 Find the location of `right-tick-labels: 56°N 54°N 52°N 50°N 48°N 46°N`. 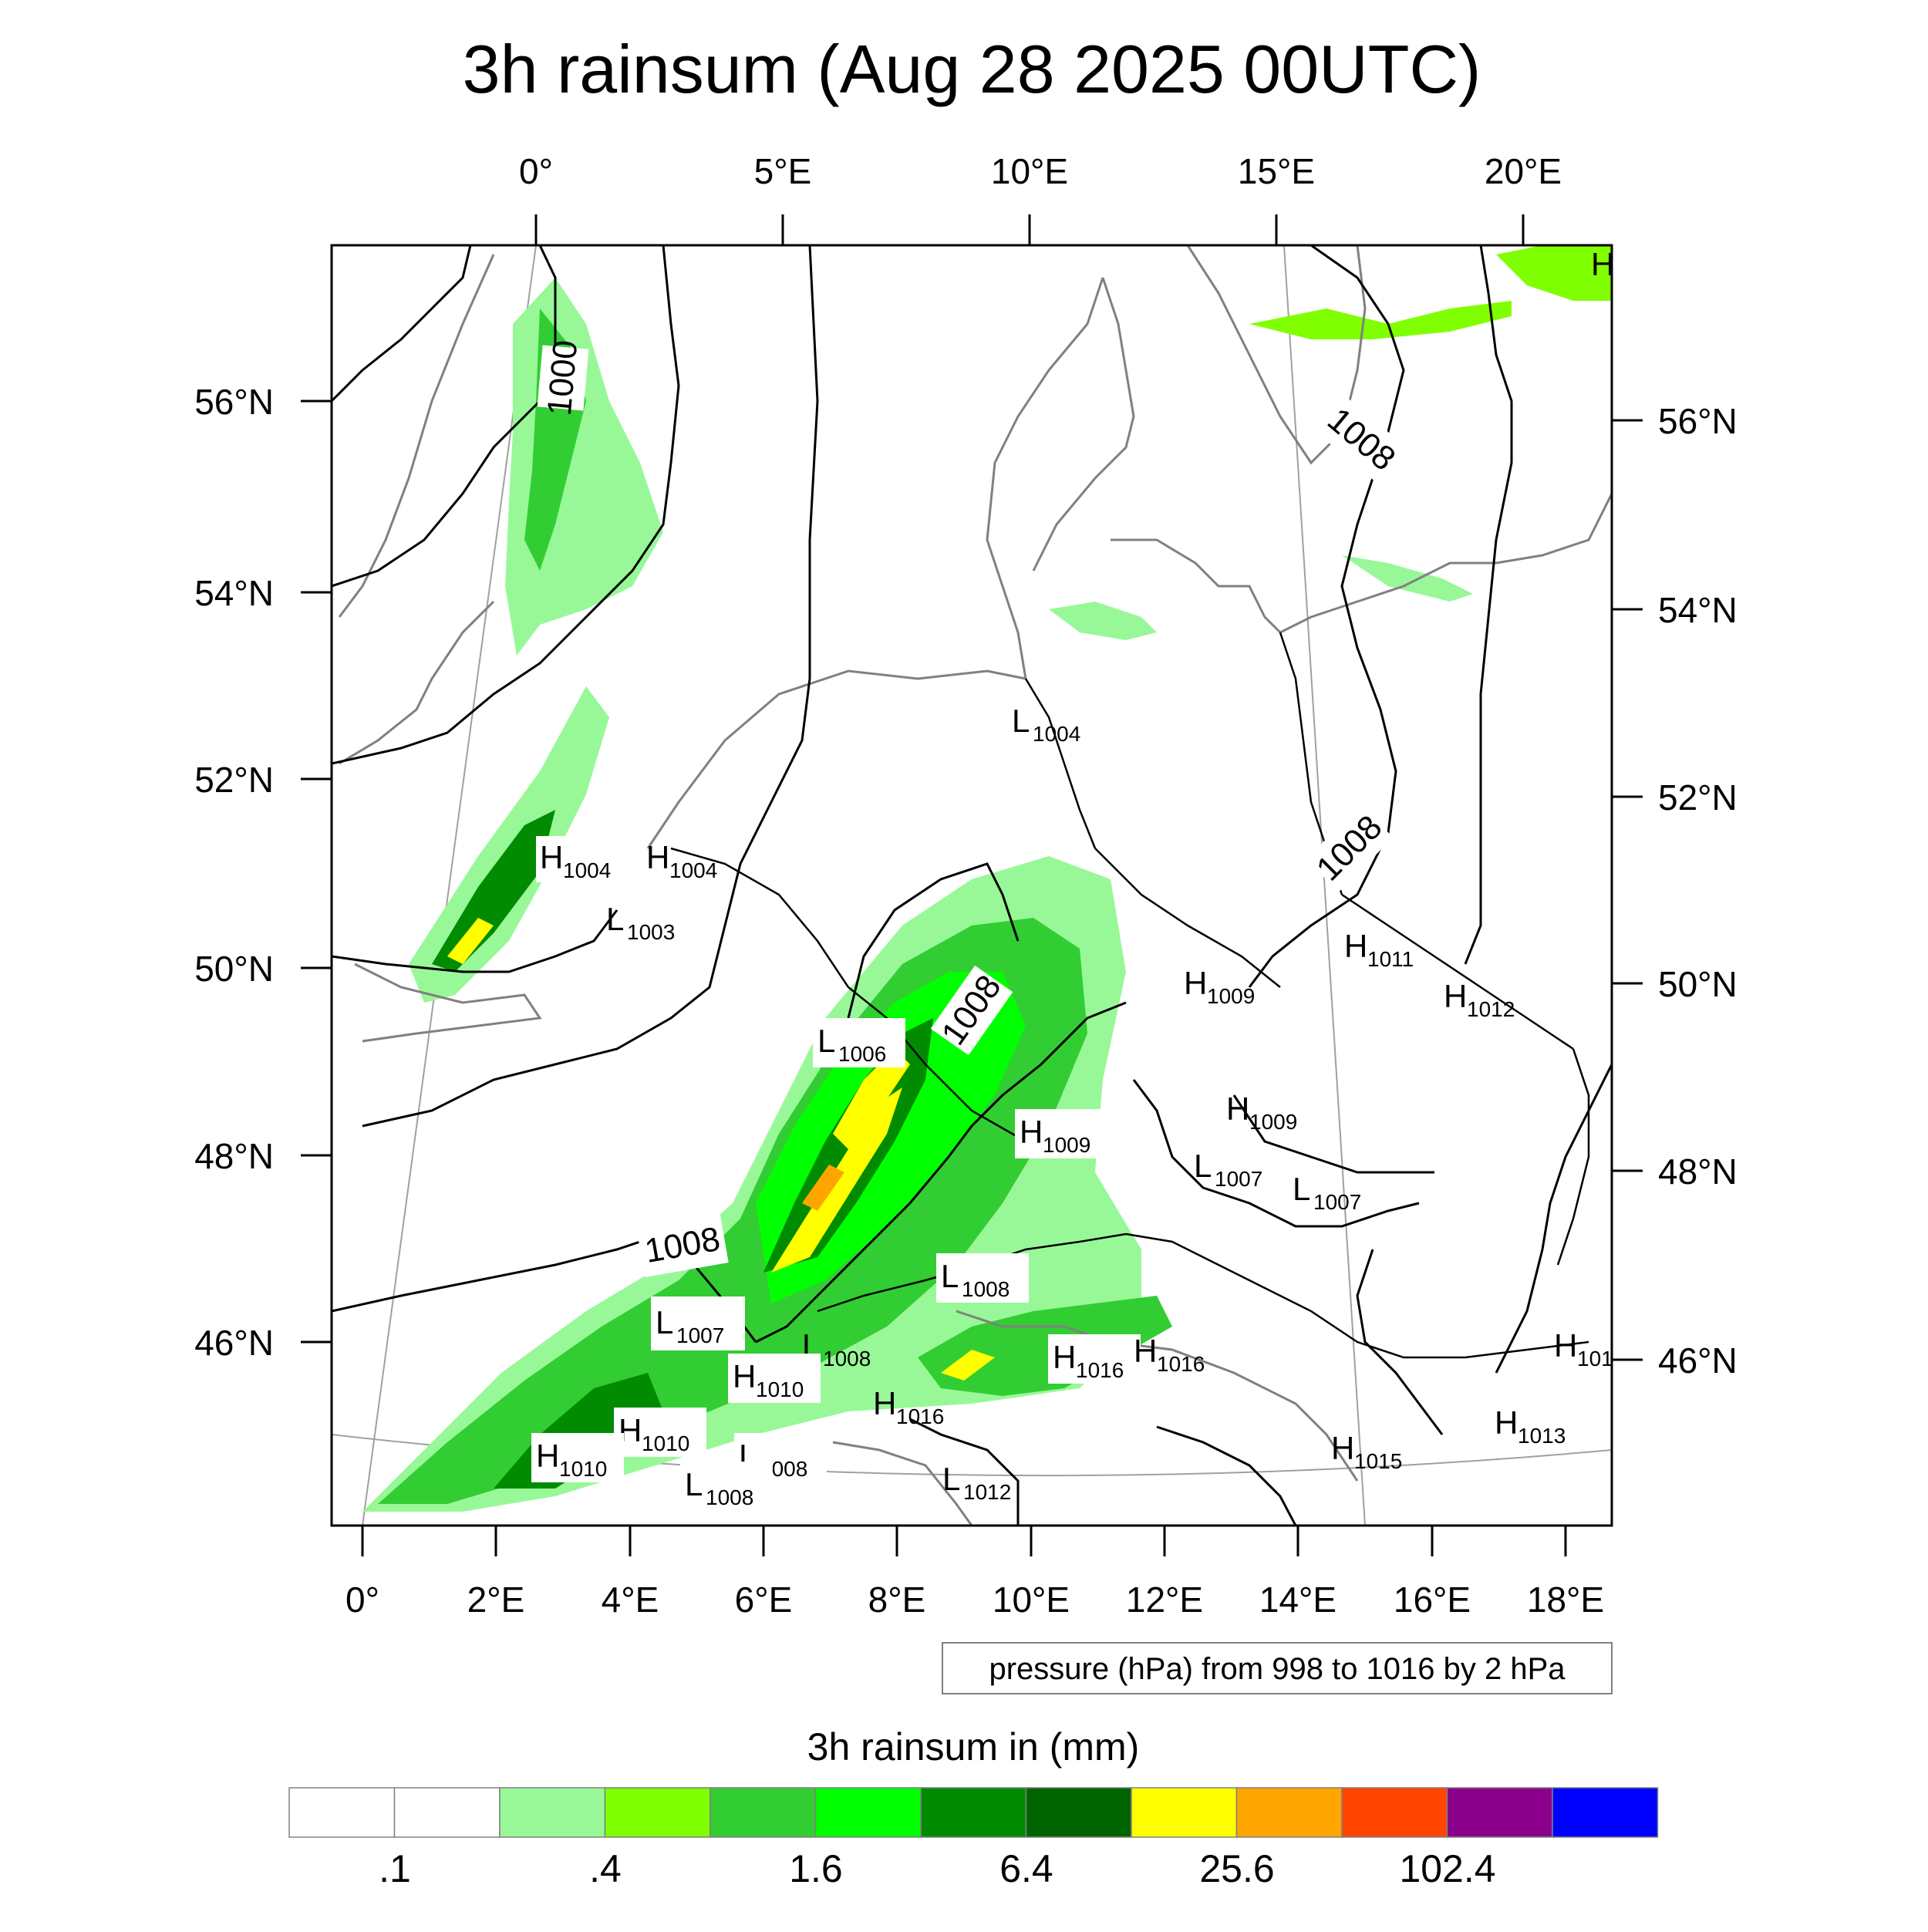

right-tick-labels: 56°N 54°N 52°N 50°N 48°N 46°N is located at coordinates (1698, 891).